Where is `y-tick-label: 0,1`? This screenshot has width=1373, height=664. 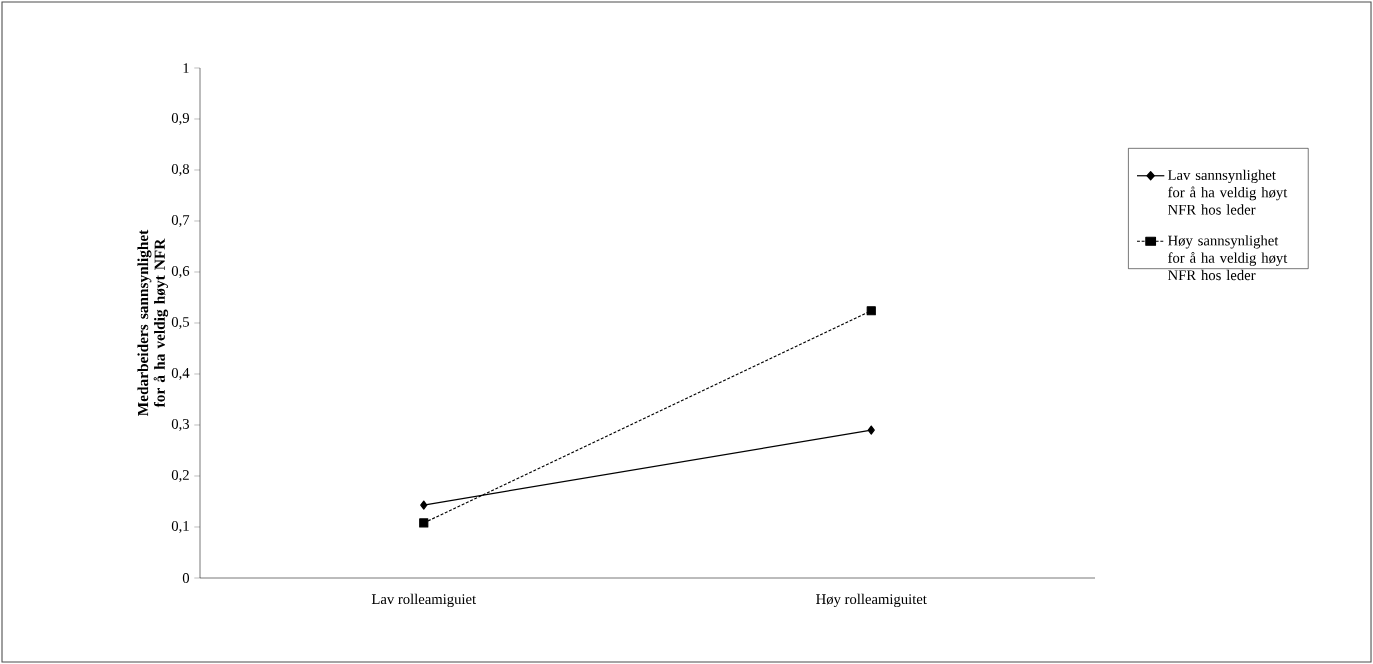 y-tick-label: 0,1 is located at coordinates (180, 527).